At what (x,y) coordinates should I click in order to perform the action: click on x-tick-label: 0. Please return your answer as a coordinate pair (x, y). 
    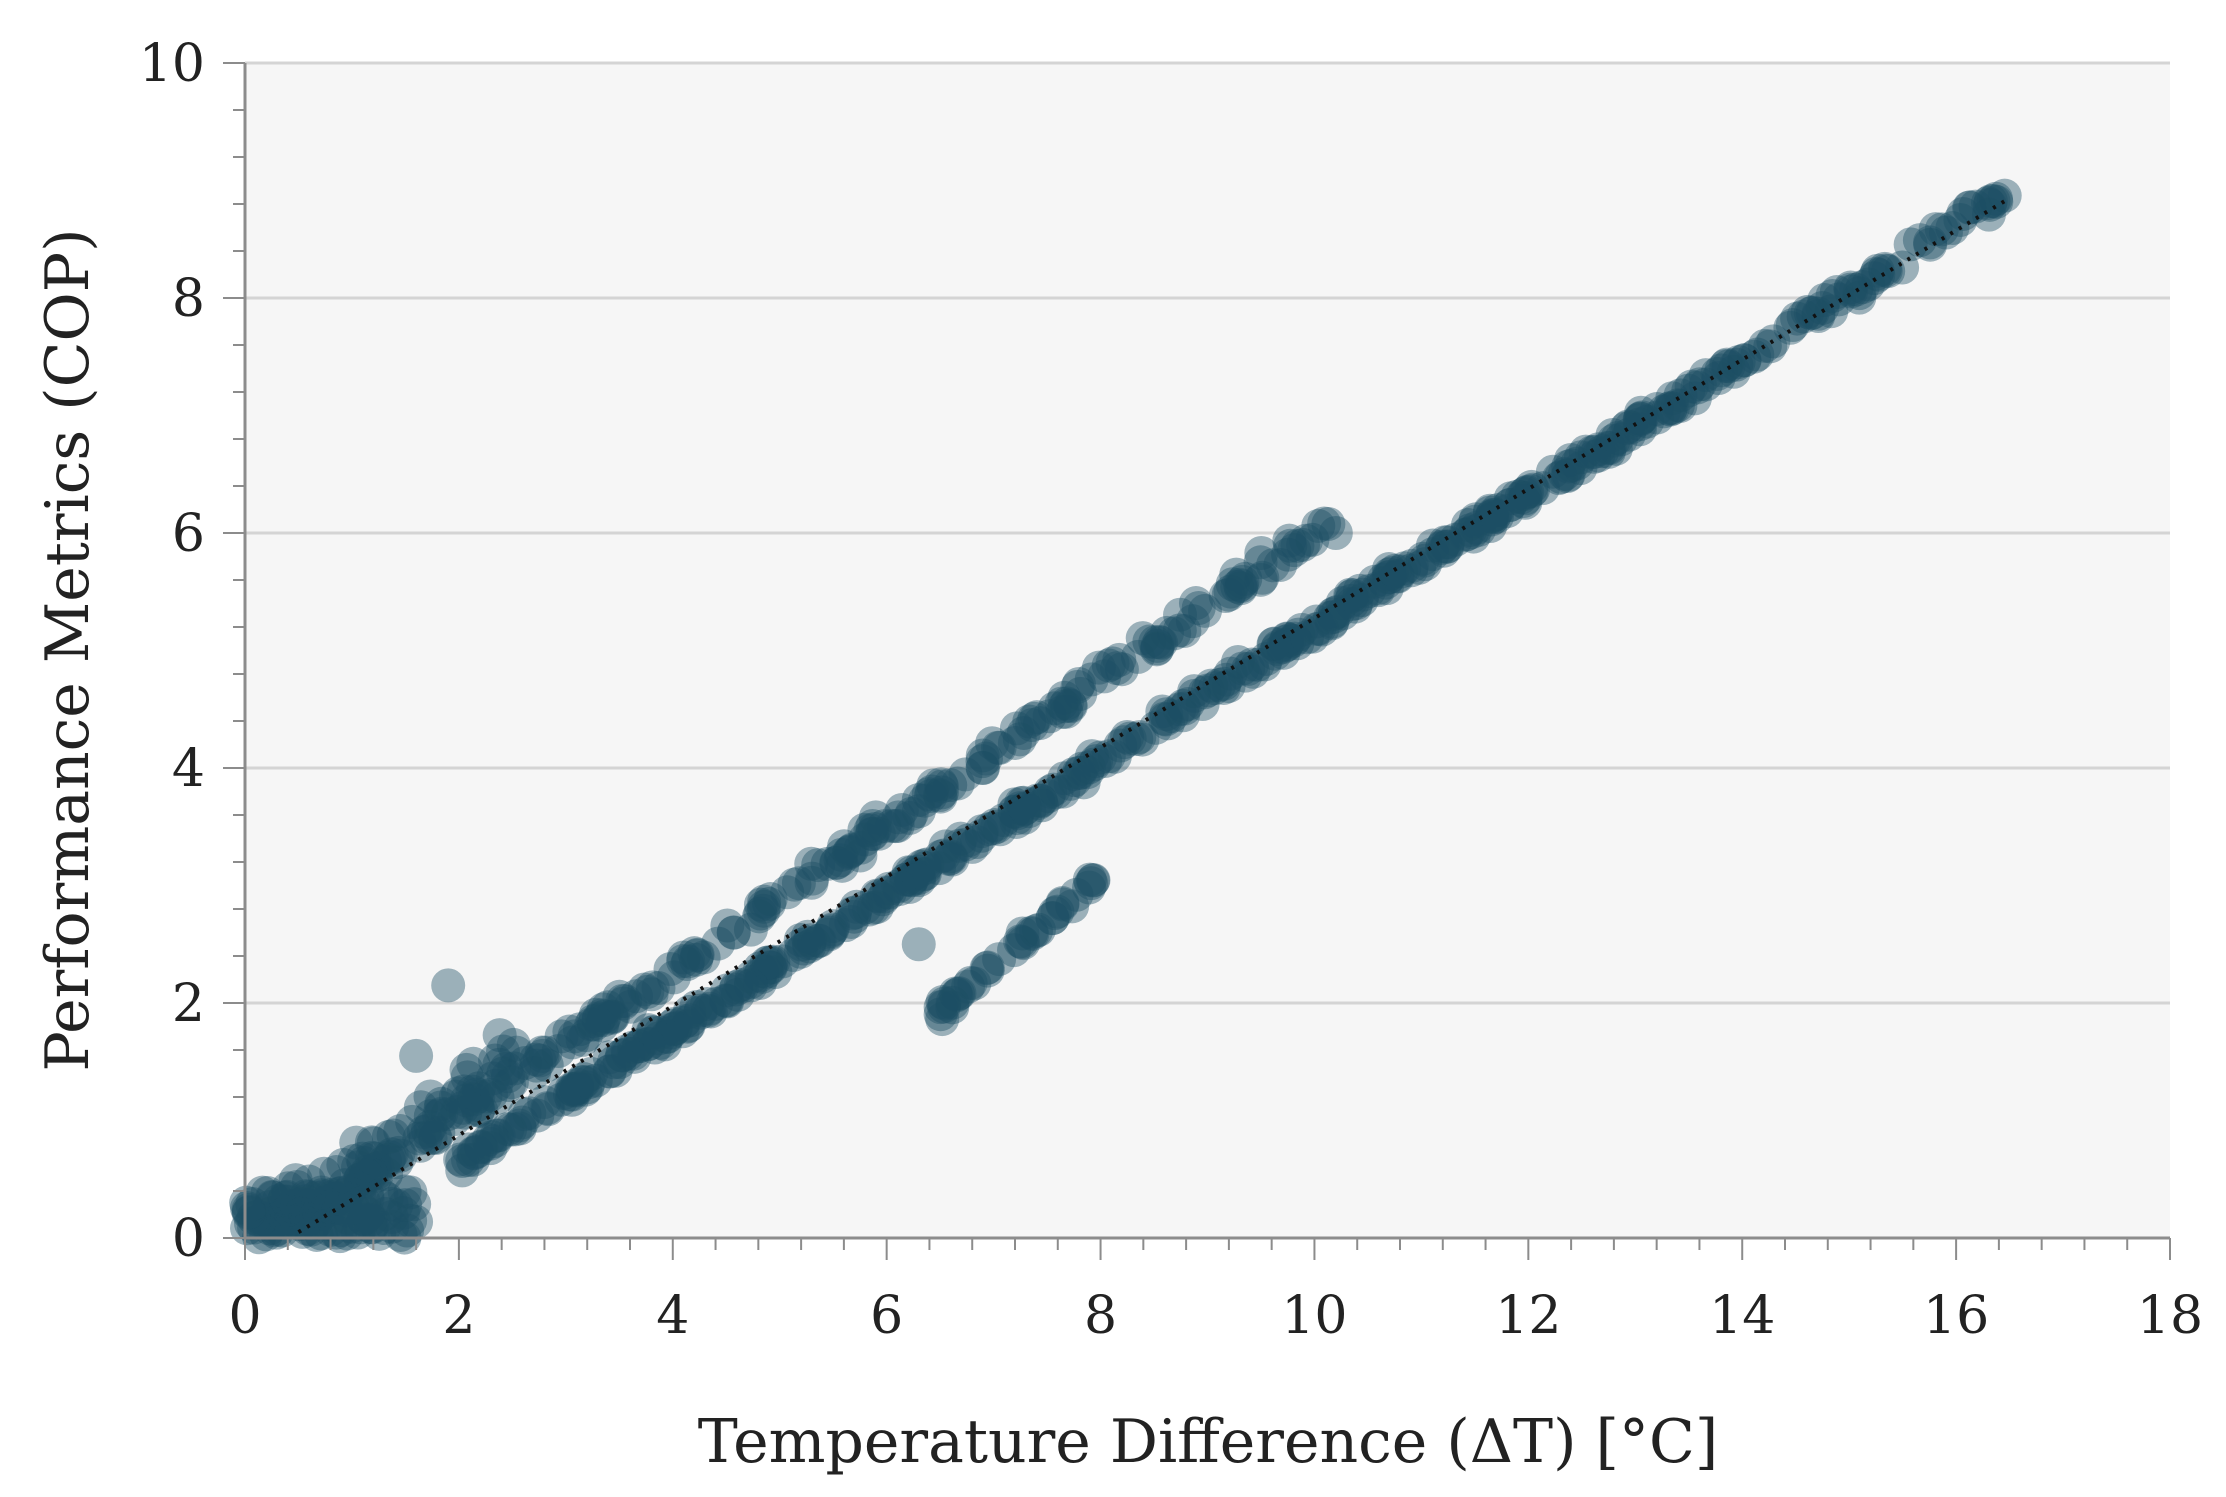
    Looking at the image, I should click on (244, 1316).